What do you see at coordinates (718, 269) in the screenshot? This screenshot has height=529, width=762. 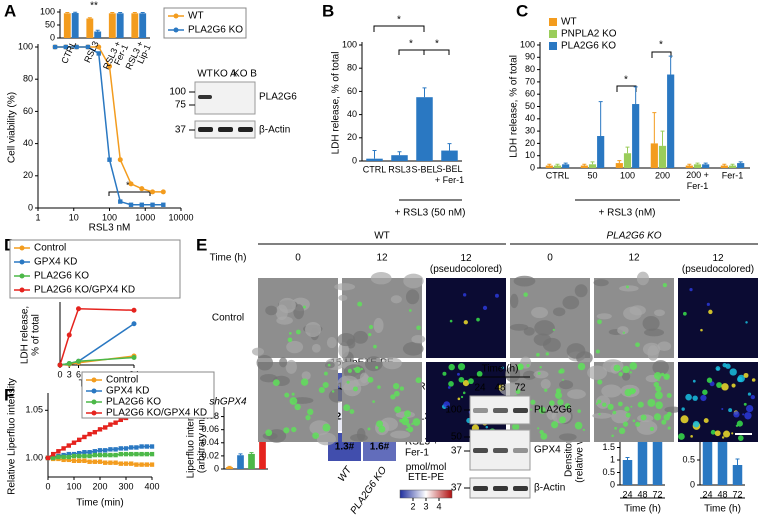 I see `timepoint-label-line: (pseudocolored)` at bounding box center [718, 269].